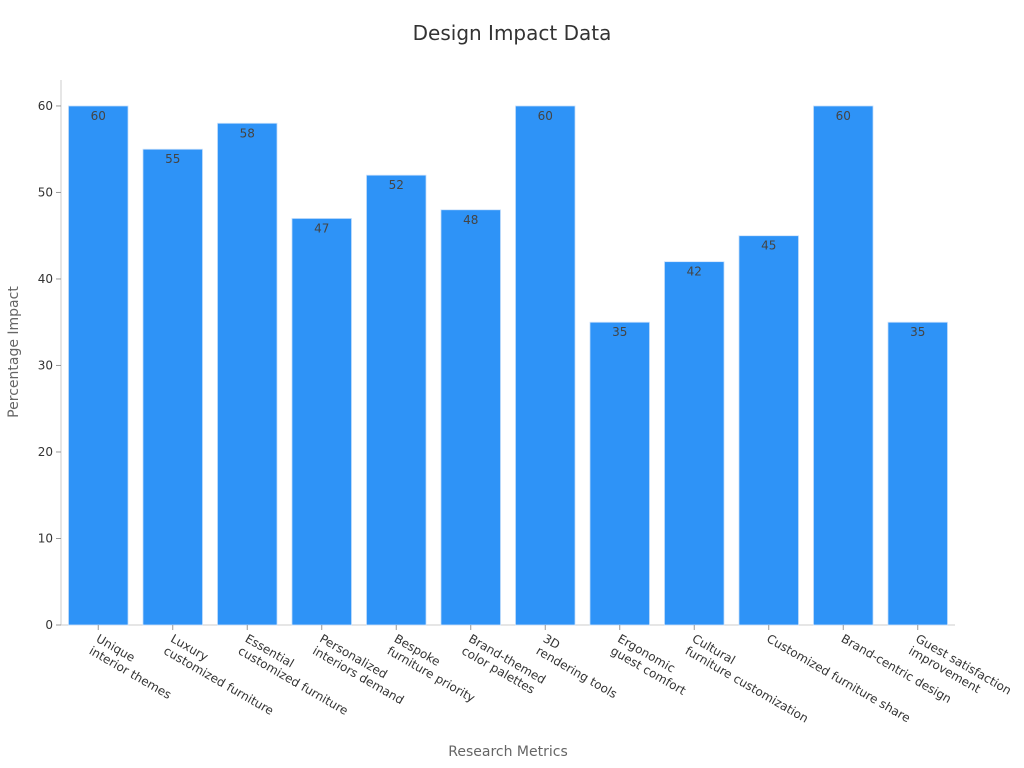 This screenshot has width=1024, height=768. Describe the element at coordinates (768, 246) in the screenshot. I see `value-label: 45` at that location.